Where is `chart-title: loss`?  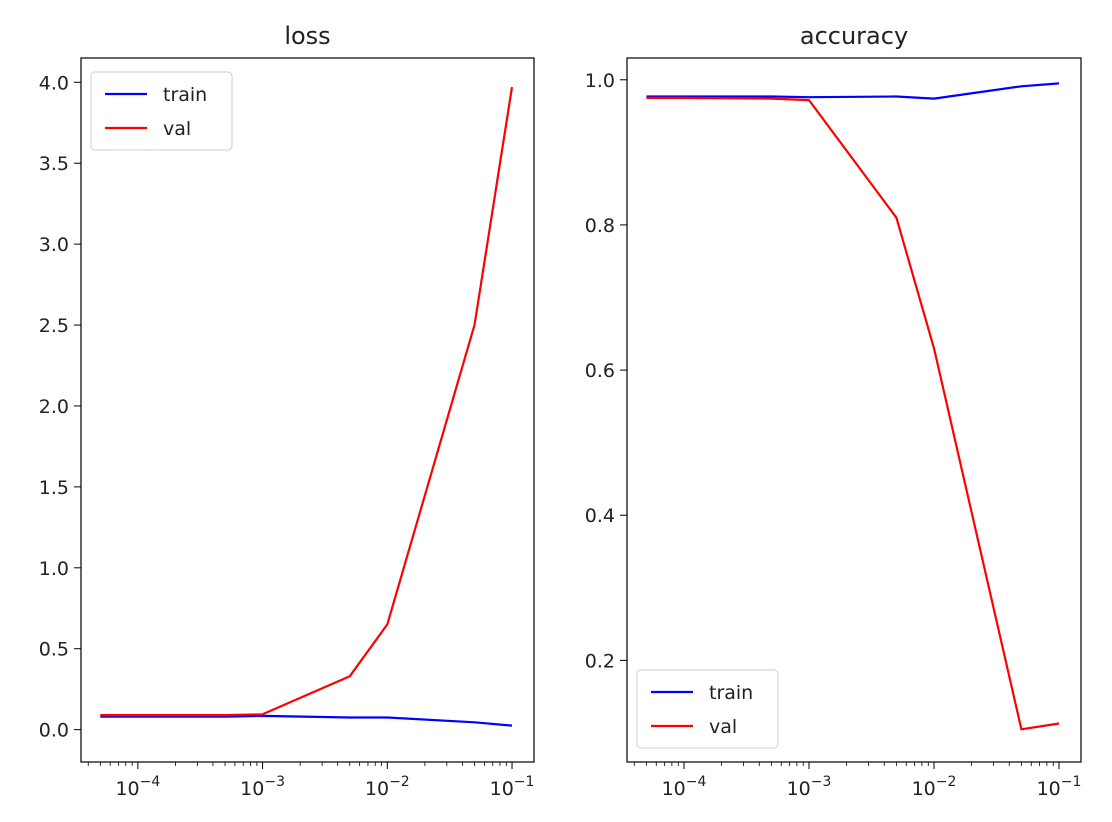
chart-title: loss is located at coordinates (307, 36).